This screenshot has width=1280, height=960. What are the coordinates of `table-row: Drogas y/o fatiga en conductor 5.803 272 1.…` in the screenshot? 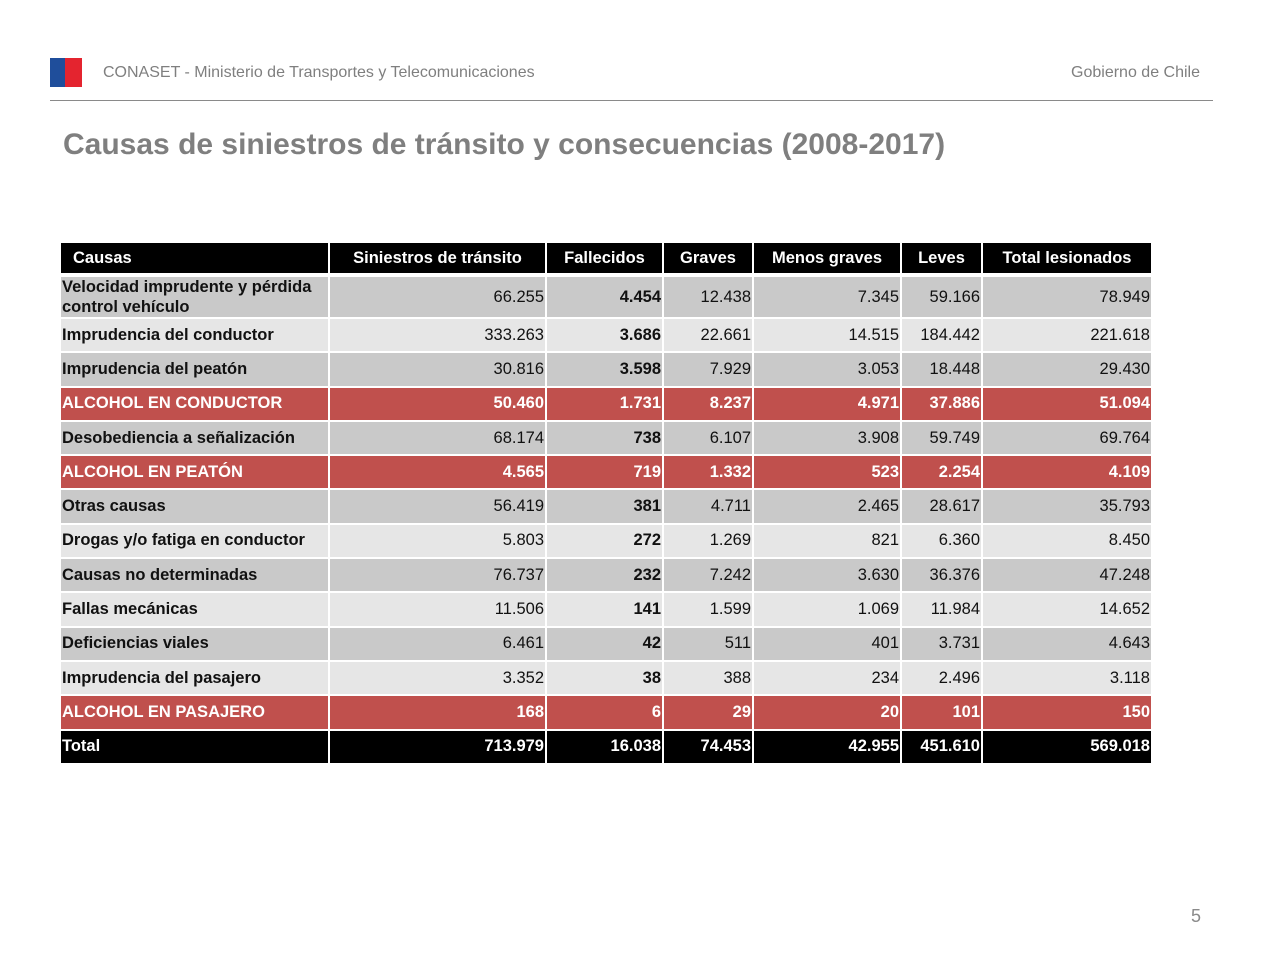 It's located at (606, 542).